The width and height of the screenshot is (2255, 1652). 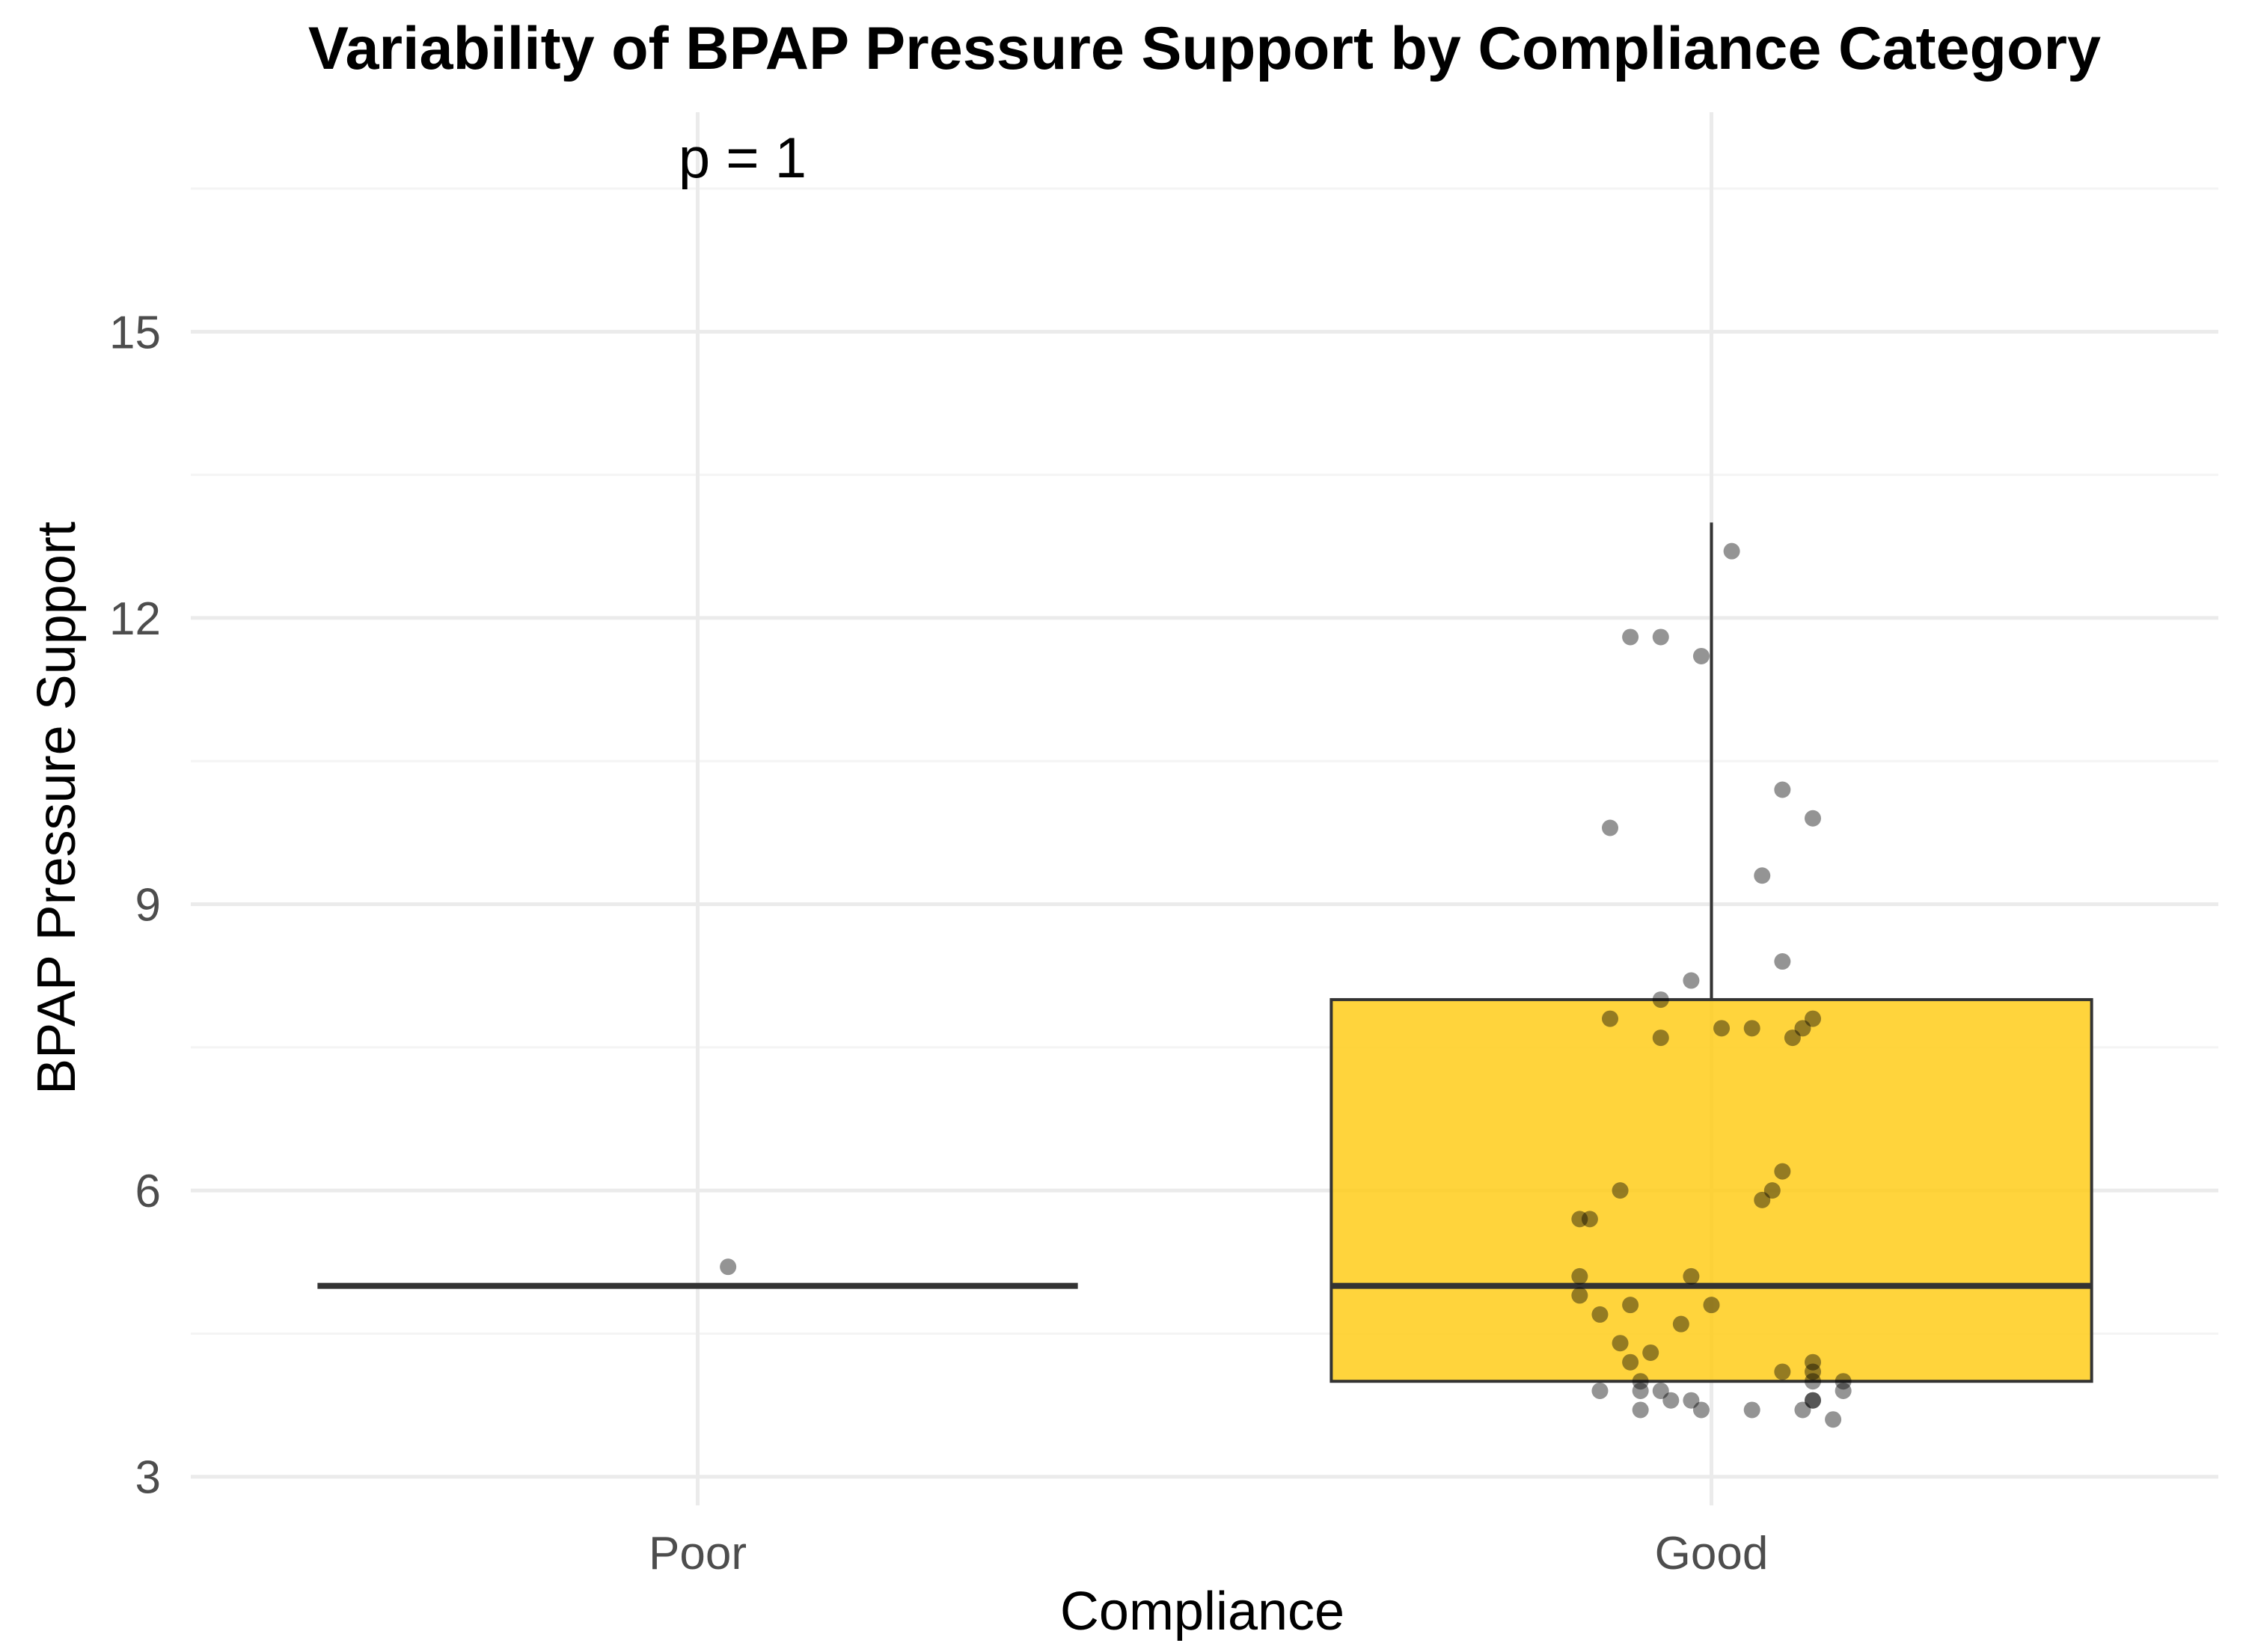 I want to click on x-axis-title: Compliance, so click(x=1202, y=1612).